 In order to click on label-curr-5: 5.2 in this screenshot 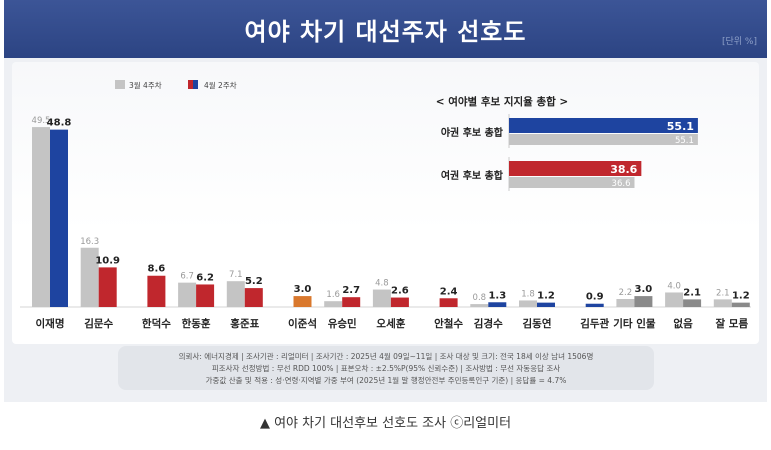, I will do `click(254, 281)`.